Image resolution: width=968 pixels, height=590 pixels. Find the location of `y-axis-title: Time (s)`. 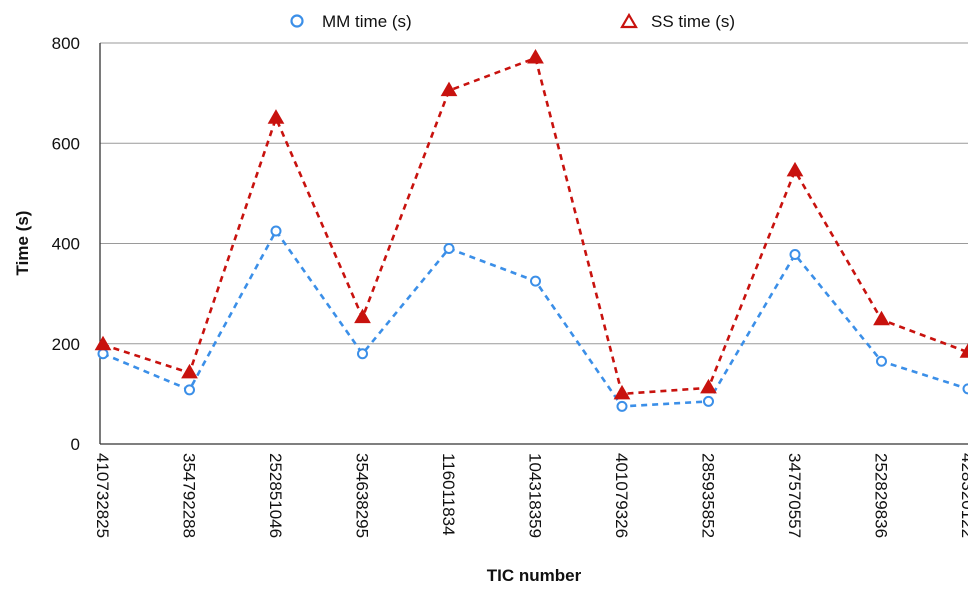

y-axis-title: Time (s) is located at coordinates (22, 243).